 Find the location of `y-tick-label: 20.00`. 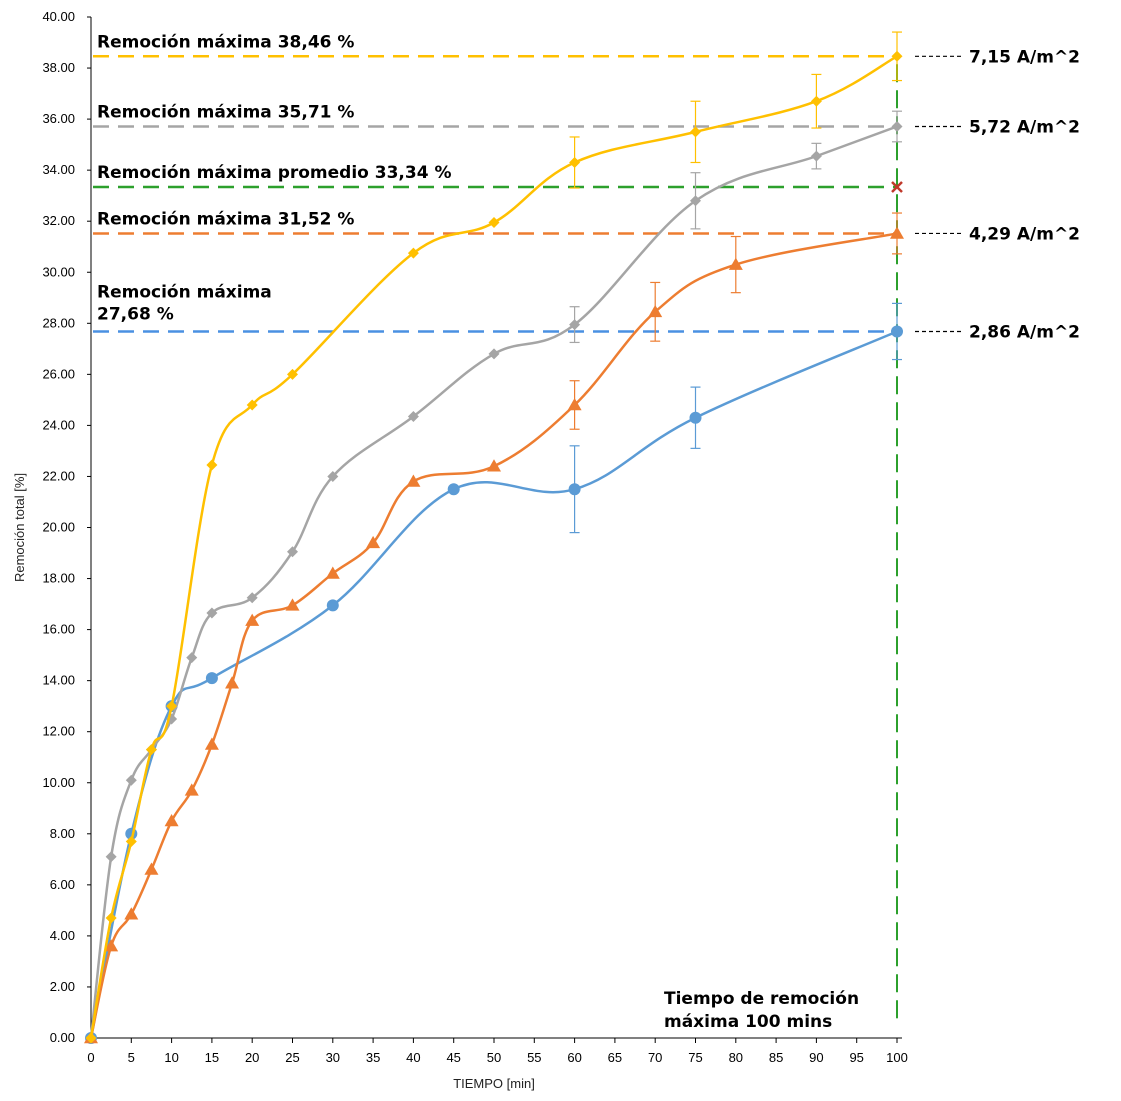

y-tick-label: 20.00 is located at coordinates (58, 527).